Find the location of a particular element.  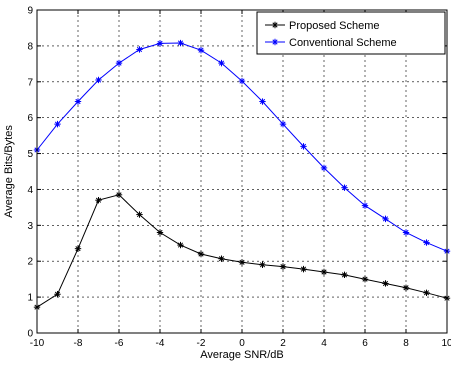

legend: Proposed Scheme Conventional Scheme is located at coordinates (351, 33).